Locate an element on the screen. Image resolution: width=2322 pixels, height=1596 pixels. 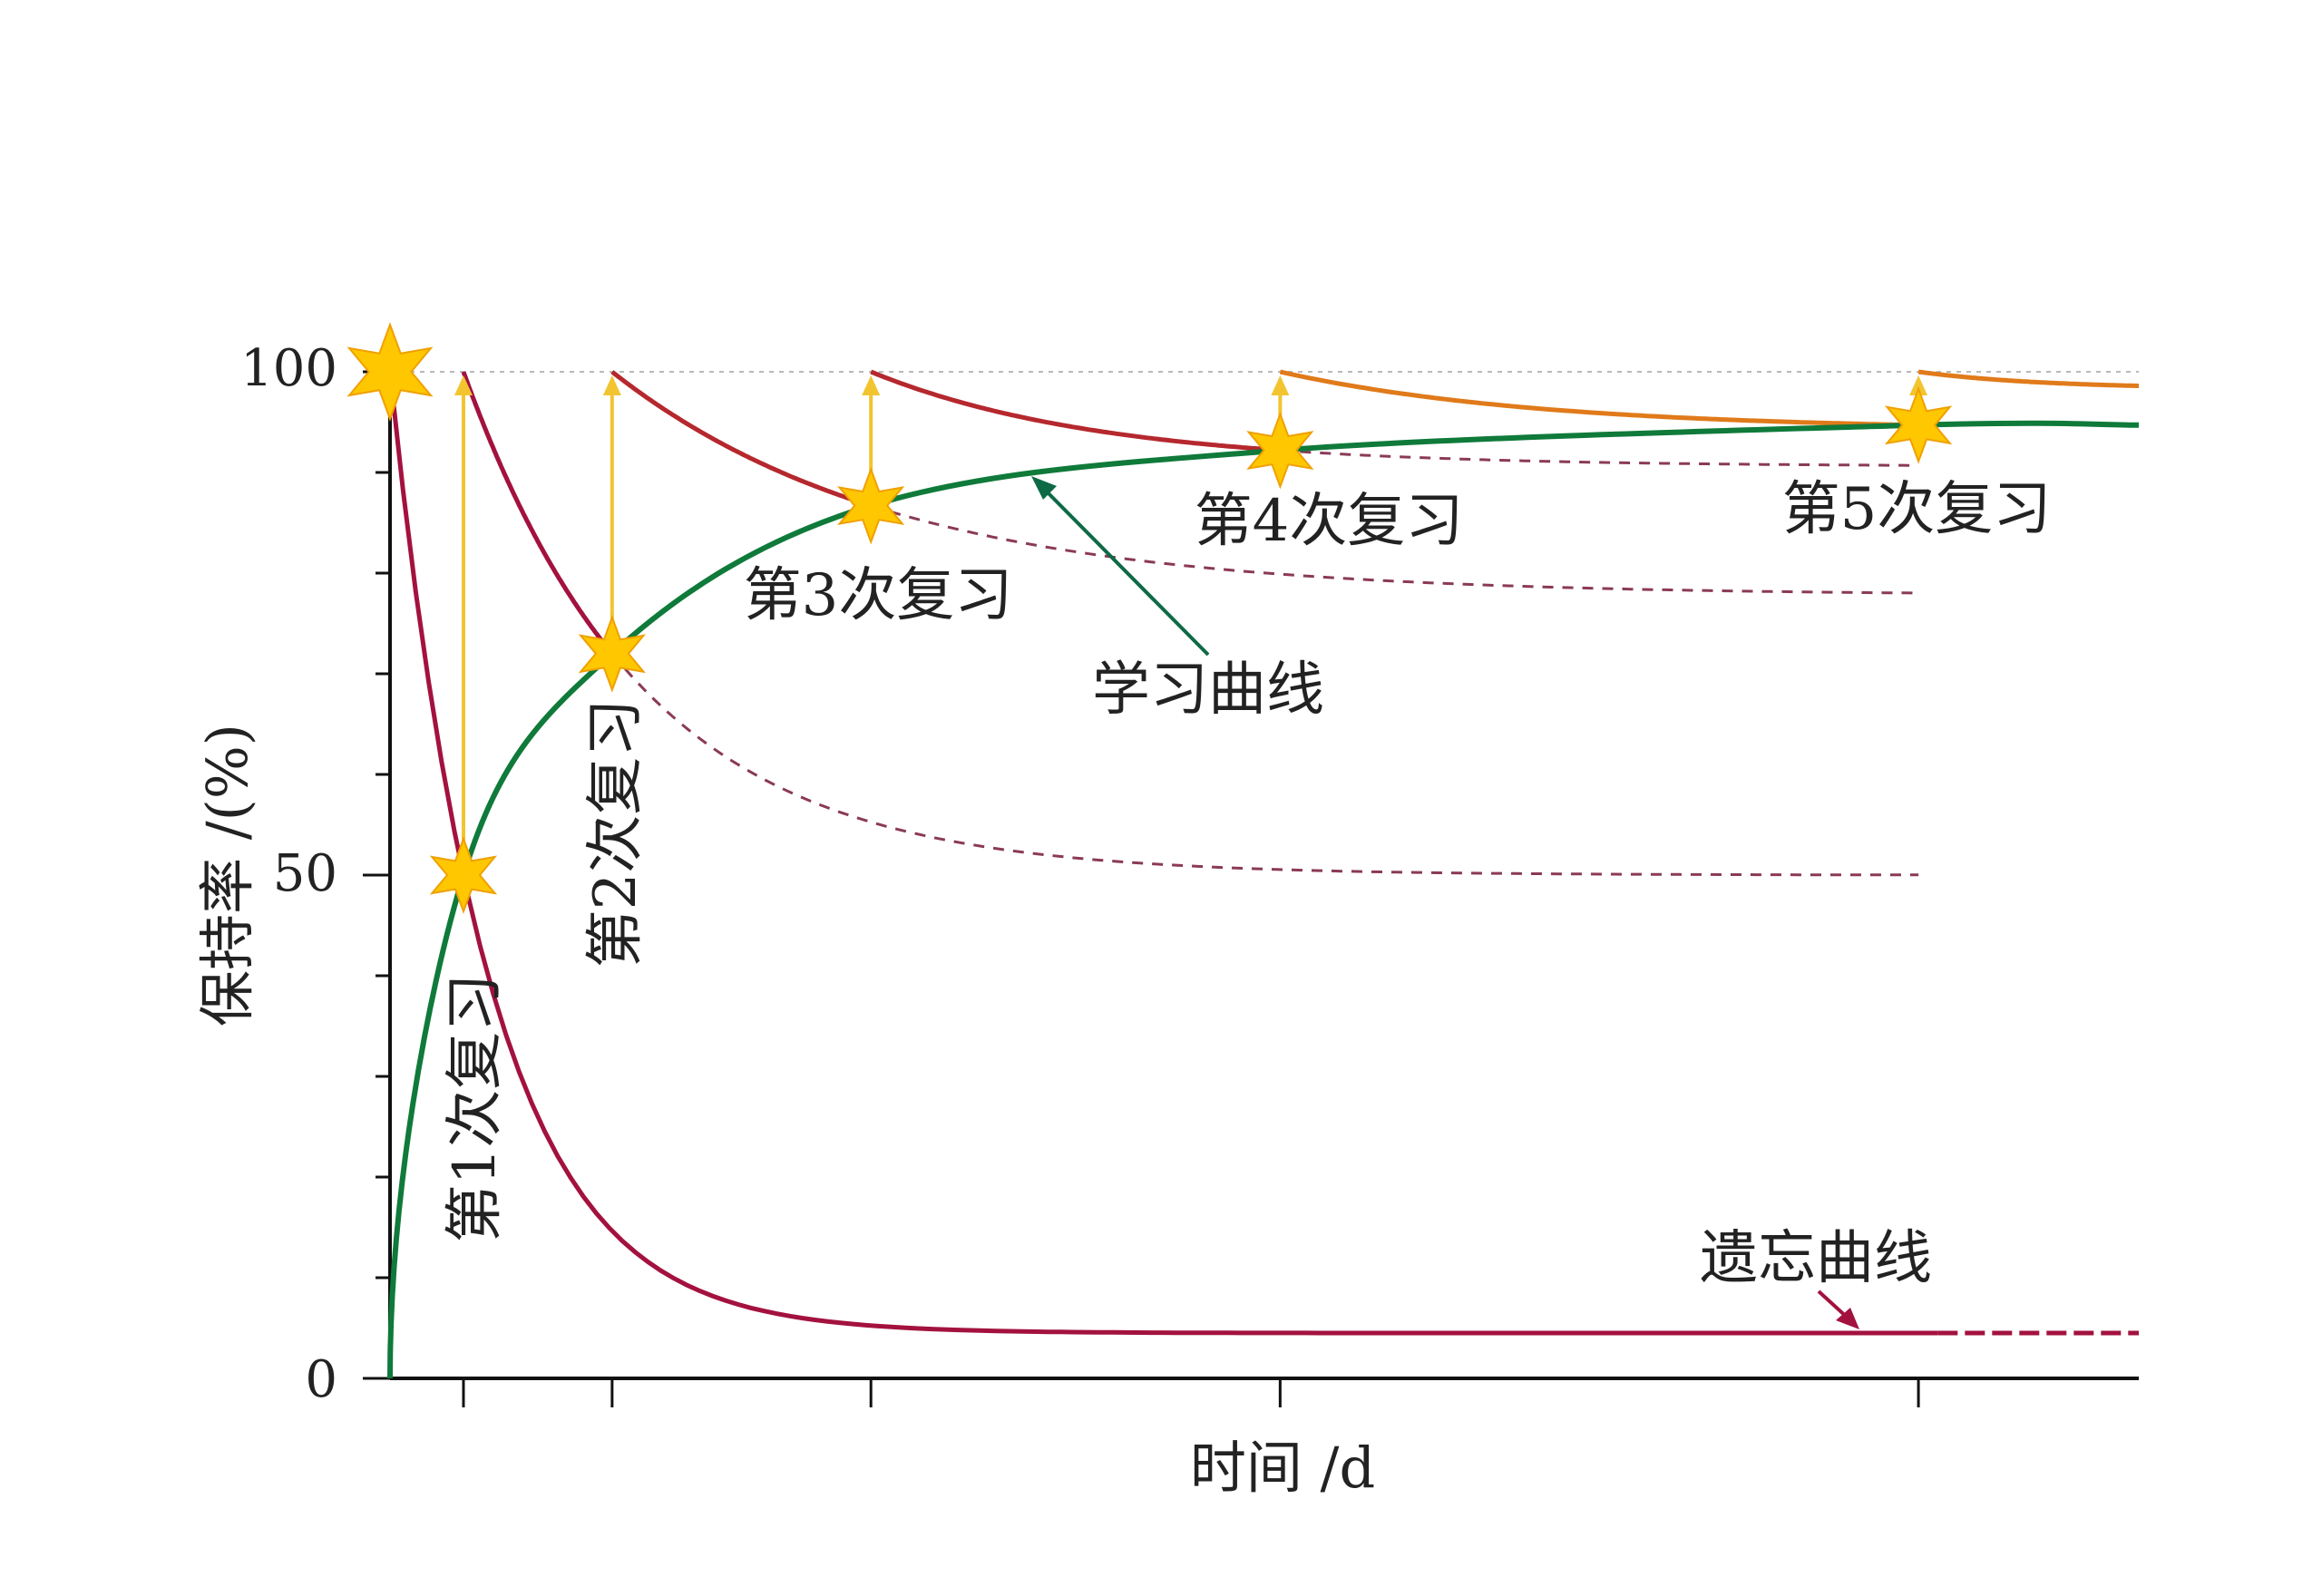
y-axis-label: 保持率 /(%) is located at coordinates (227, 875).